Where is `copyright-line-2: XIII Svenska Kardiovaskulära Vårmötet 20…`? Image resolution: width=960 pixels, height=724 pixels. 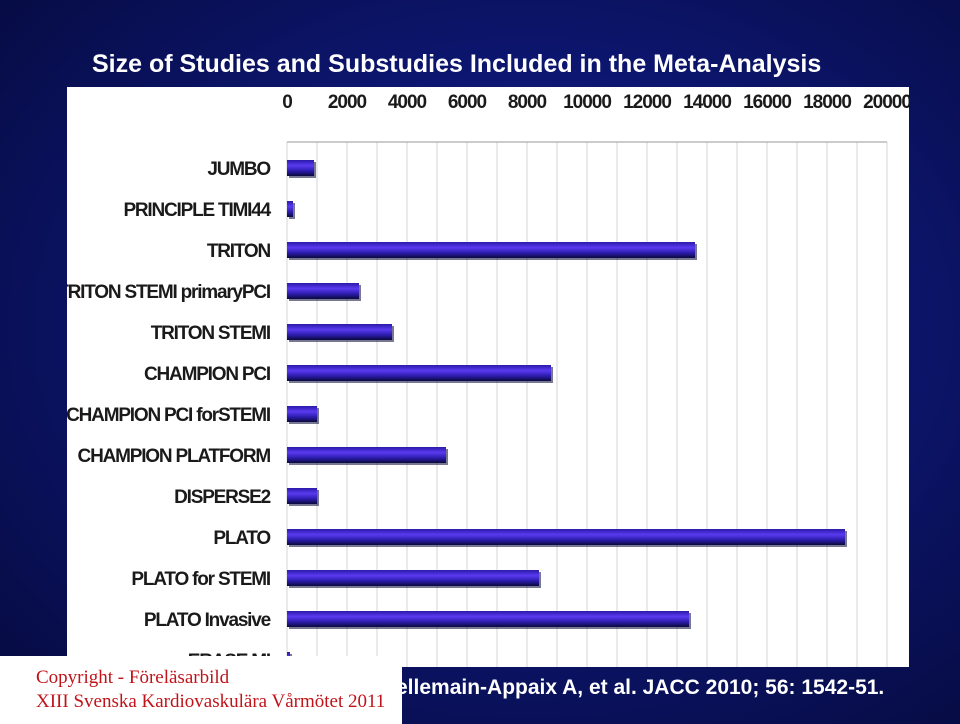
copyright-line-2: XIII Svenska Kardiovaskulära Vårmötet 20… is located at coordinates (211, 701).